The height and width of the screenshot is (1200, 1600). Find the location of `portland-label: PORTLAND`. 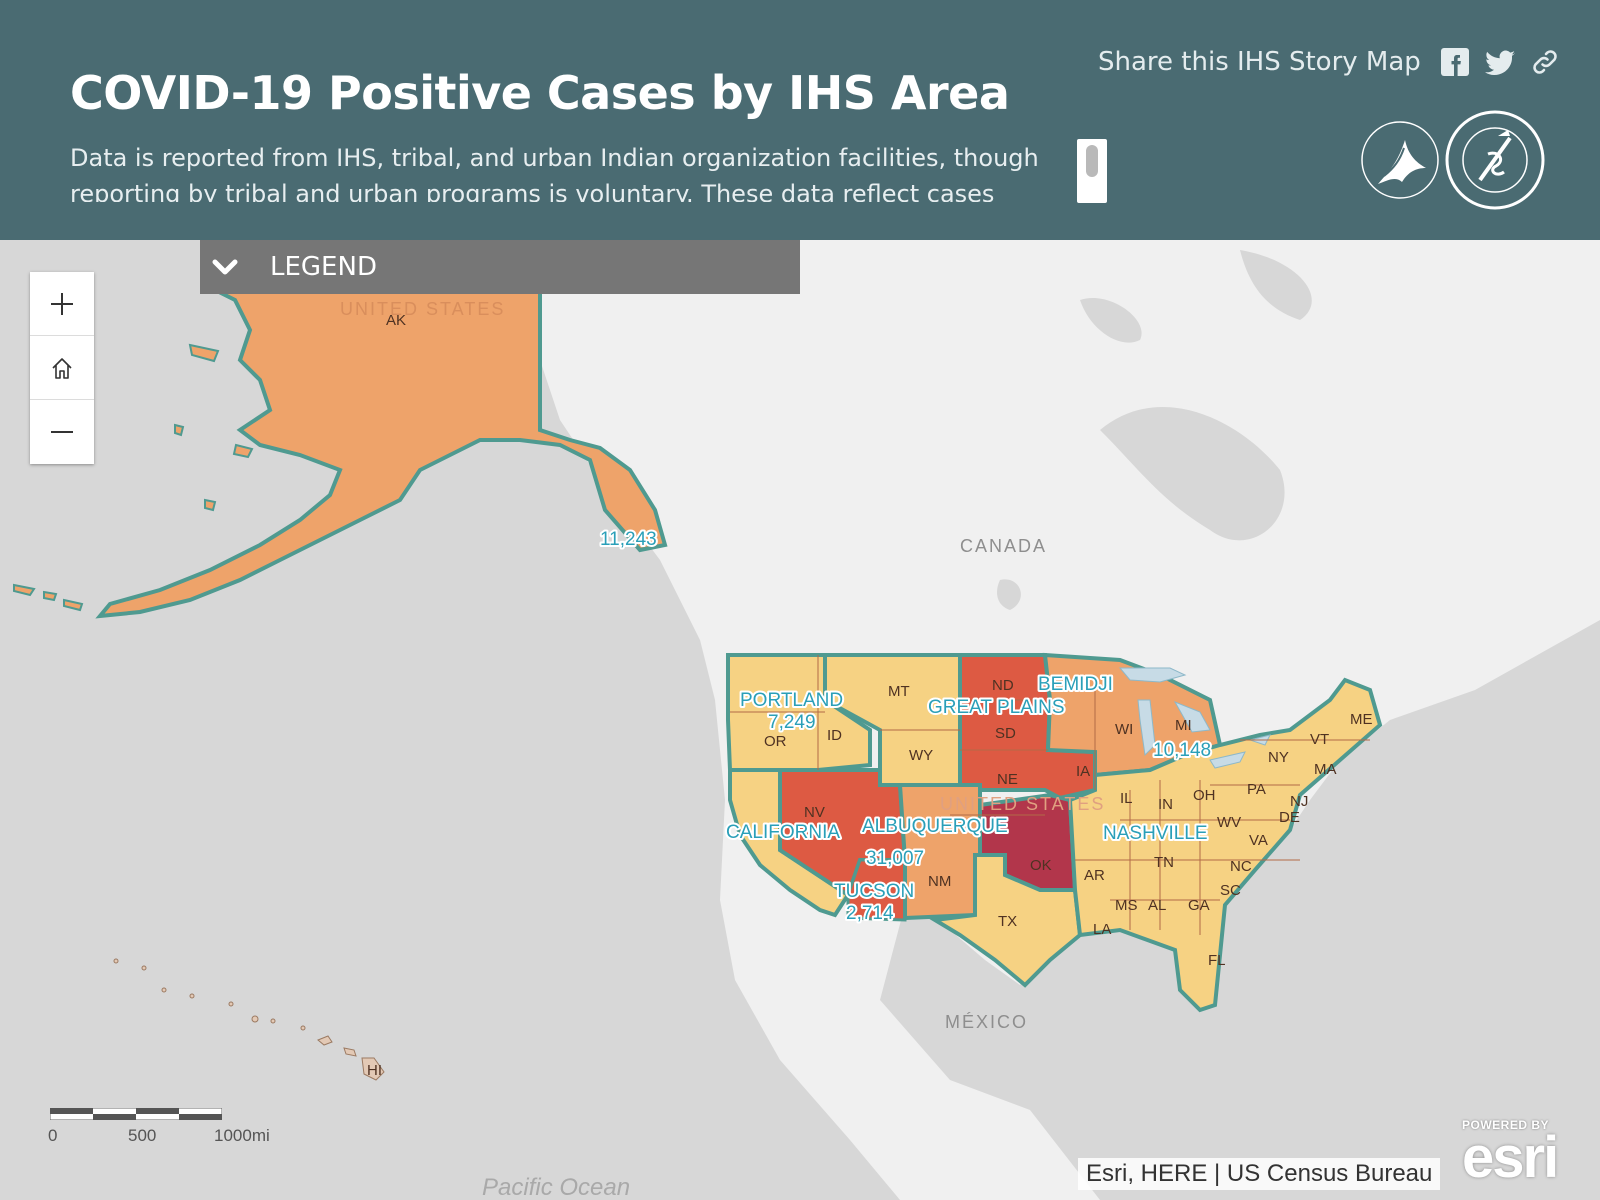

portland-label: PORTLAND is located at coordinates (791, 700).